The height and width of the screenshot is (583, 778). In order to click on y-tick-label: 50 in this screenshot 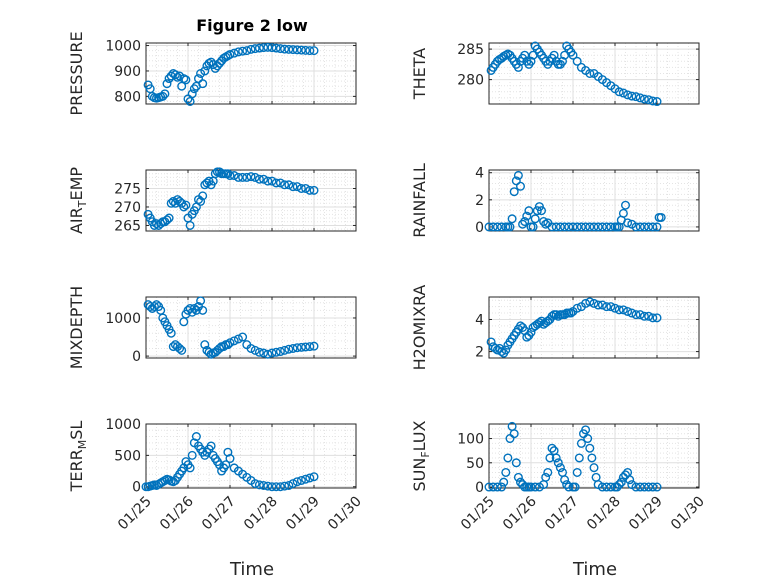, I will do `click(475, 464)`.